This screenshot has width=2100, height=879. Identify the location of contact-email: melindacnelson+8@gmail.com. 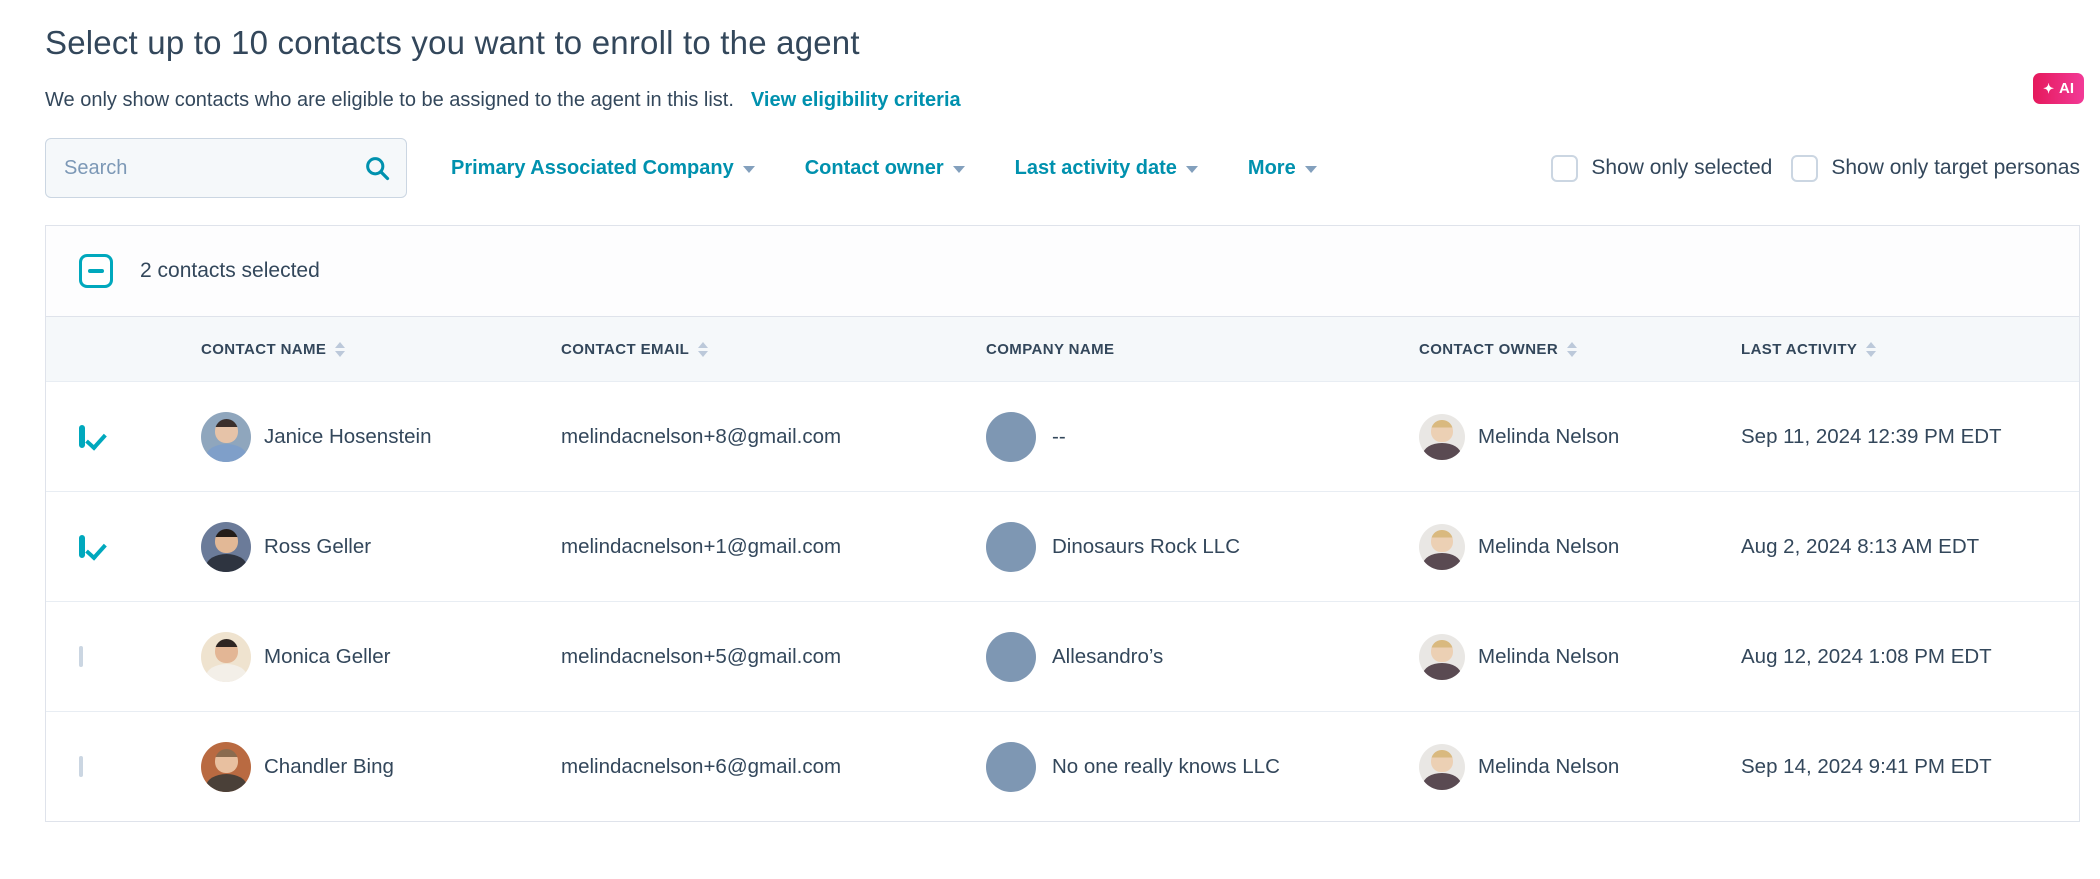
(701, 436).